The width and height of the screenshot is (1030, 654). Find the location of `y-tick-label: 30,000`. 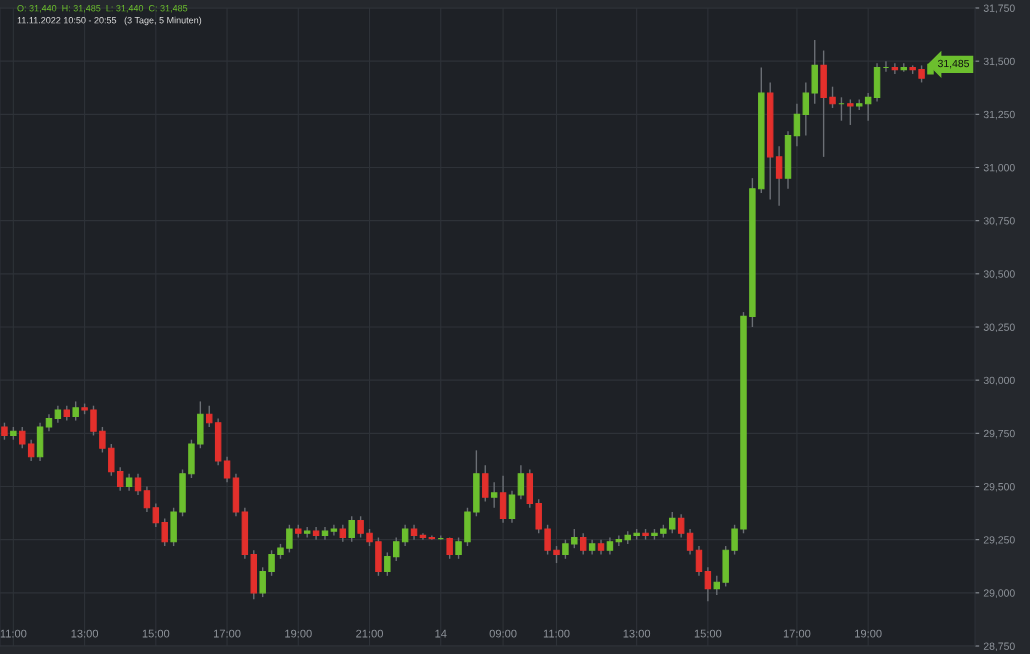

y-tick-label: 30,000 is located at coordinates (999, 381).